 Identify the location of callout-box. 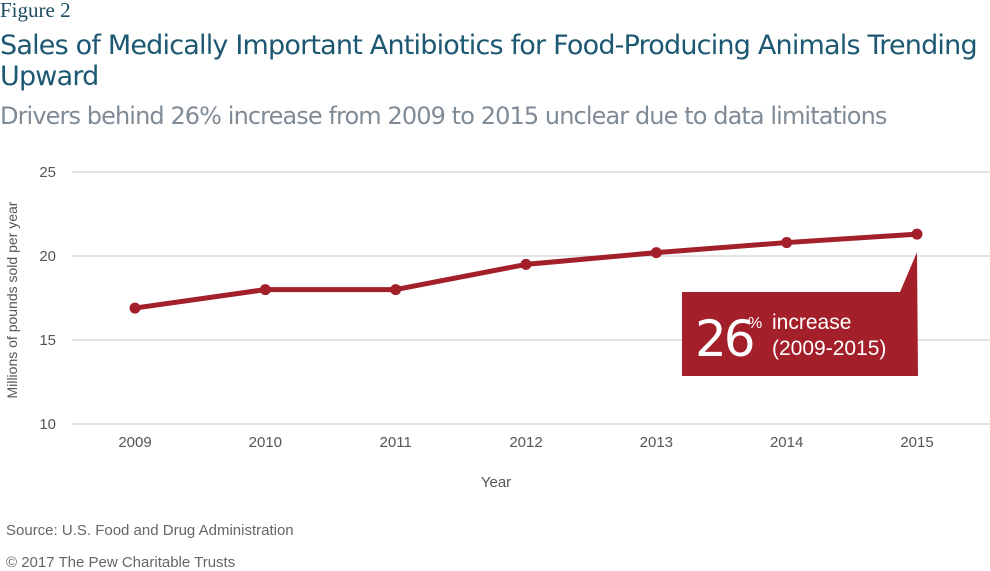
(800, 314).